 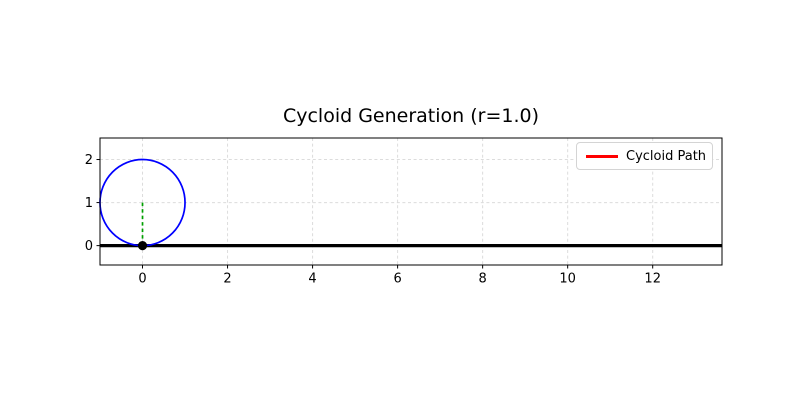 I want to click on chart-title: Cycloid Generation (r=1.0), so click(x=411, y=116).